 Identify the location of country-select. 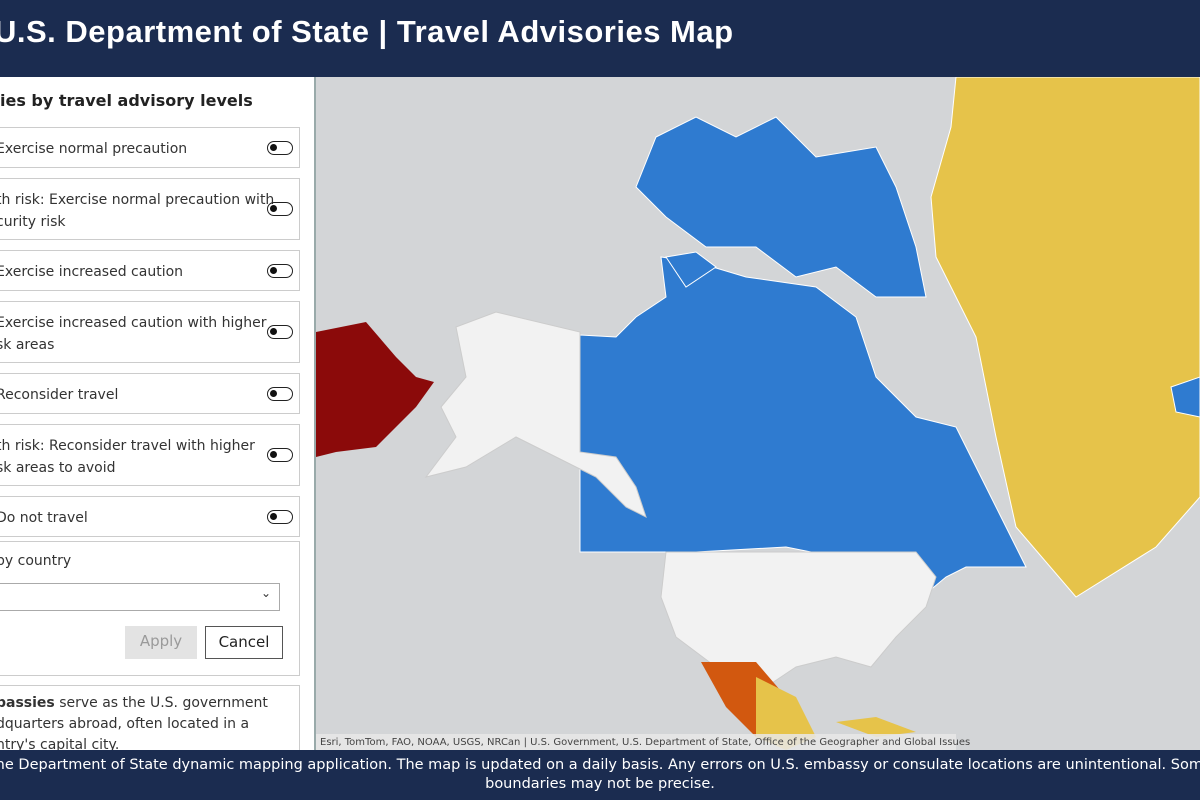
(140, 597).